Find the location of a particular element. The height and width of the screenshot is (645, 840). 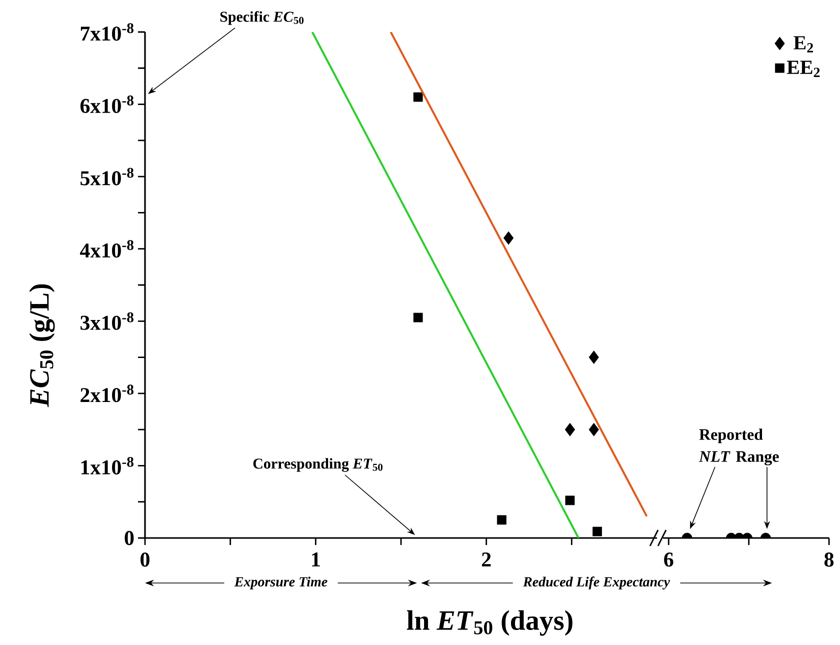

annotation: Corresponding ET$_{50}$ is located at coordinates (318, 465).